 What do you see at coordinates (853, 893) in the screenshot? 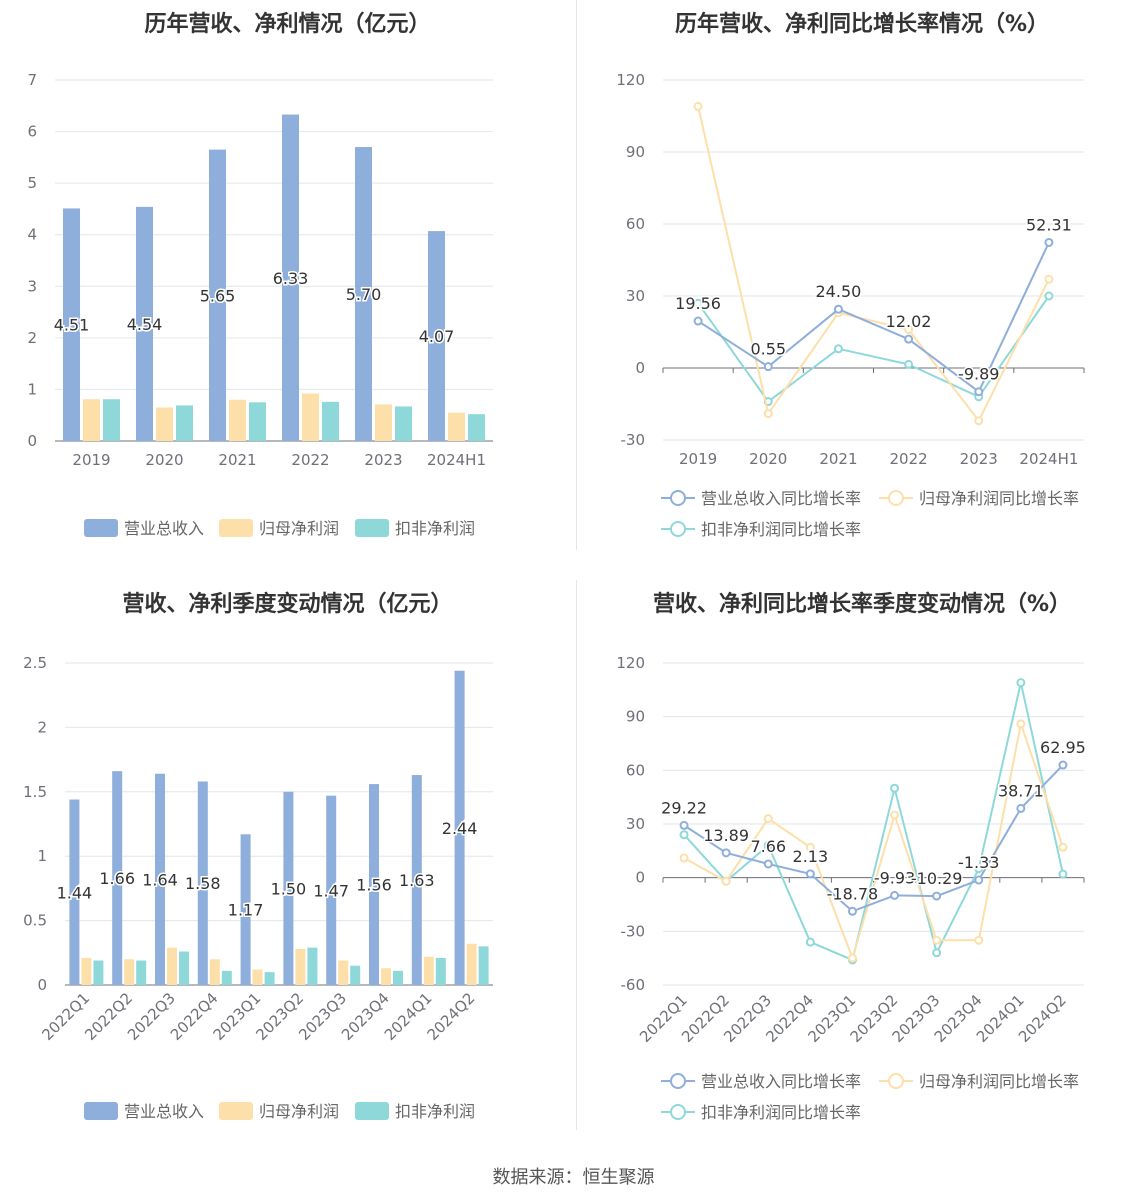
I see `data-label: -18.78` at bounding box center [853, 893].